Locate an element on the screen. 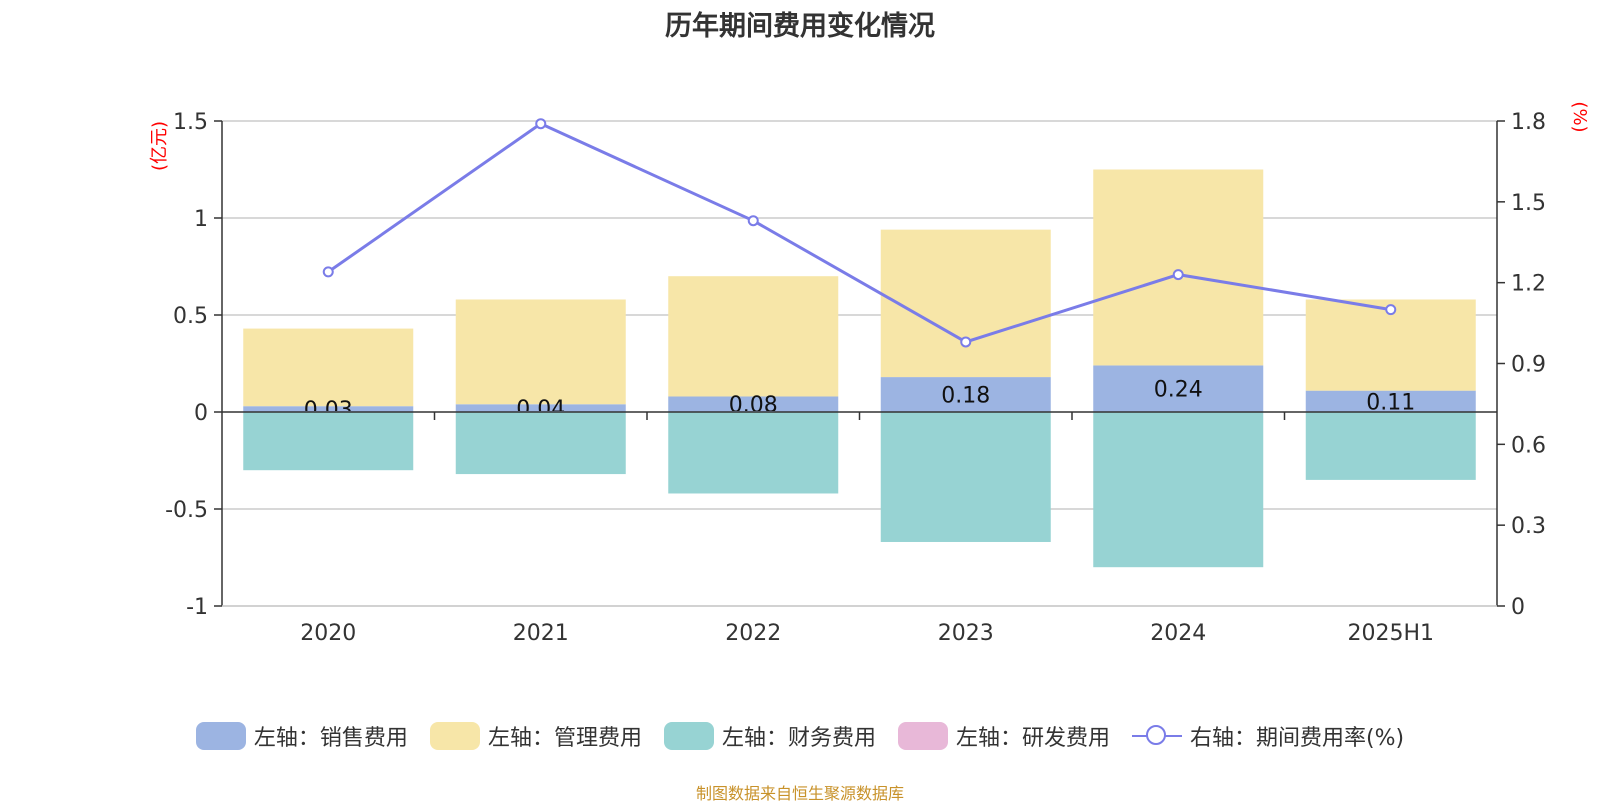  legend-item: 左轴：销售费用 is located at coordinates (301, 736).